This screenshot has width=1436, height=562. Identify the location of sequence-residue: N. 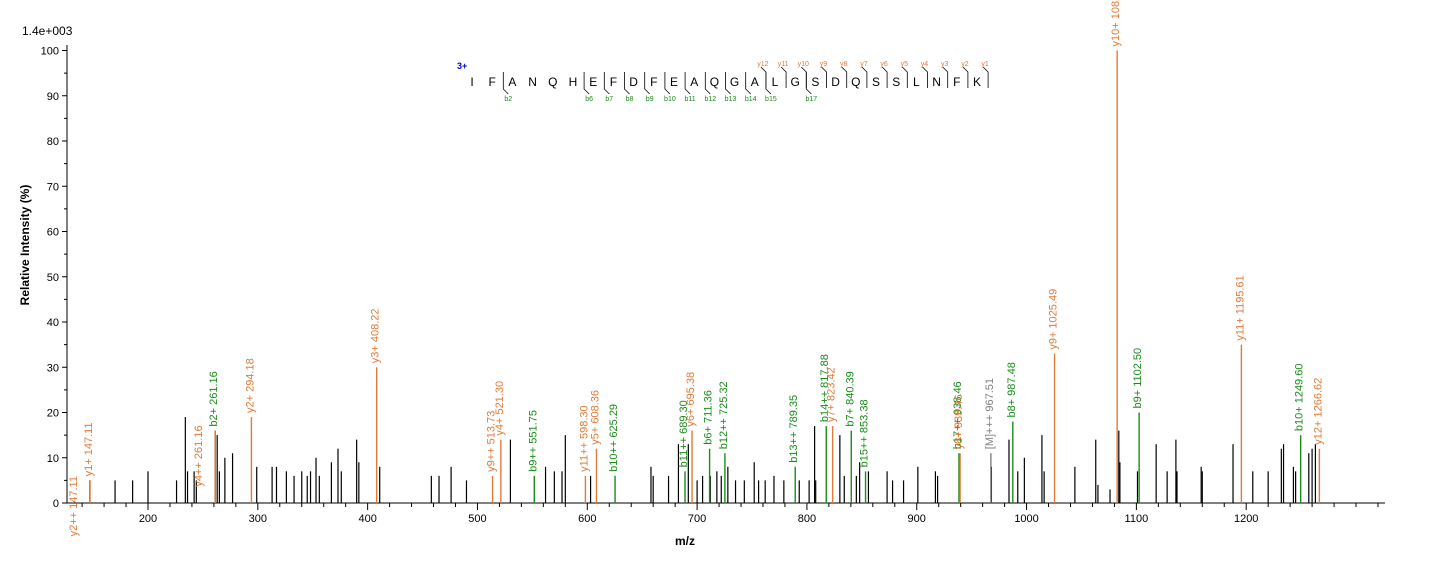
(532, 82).